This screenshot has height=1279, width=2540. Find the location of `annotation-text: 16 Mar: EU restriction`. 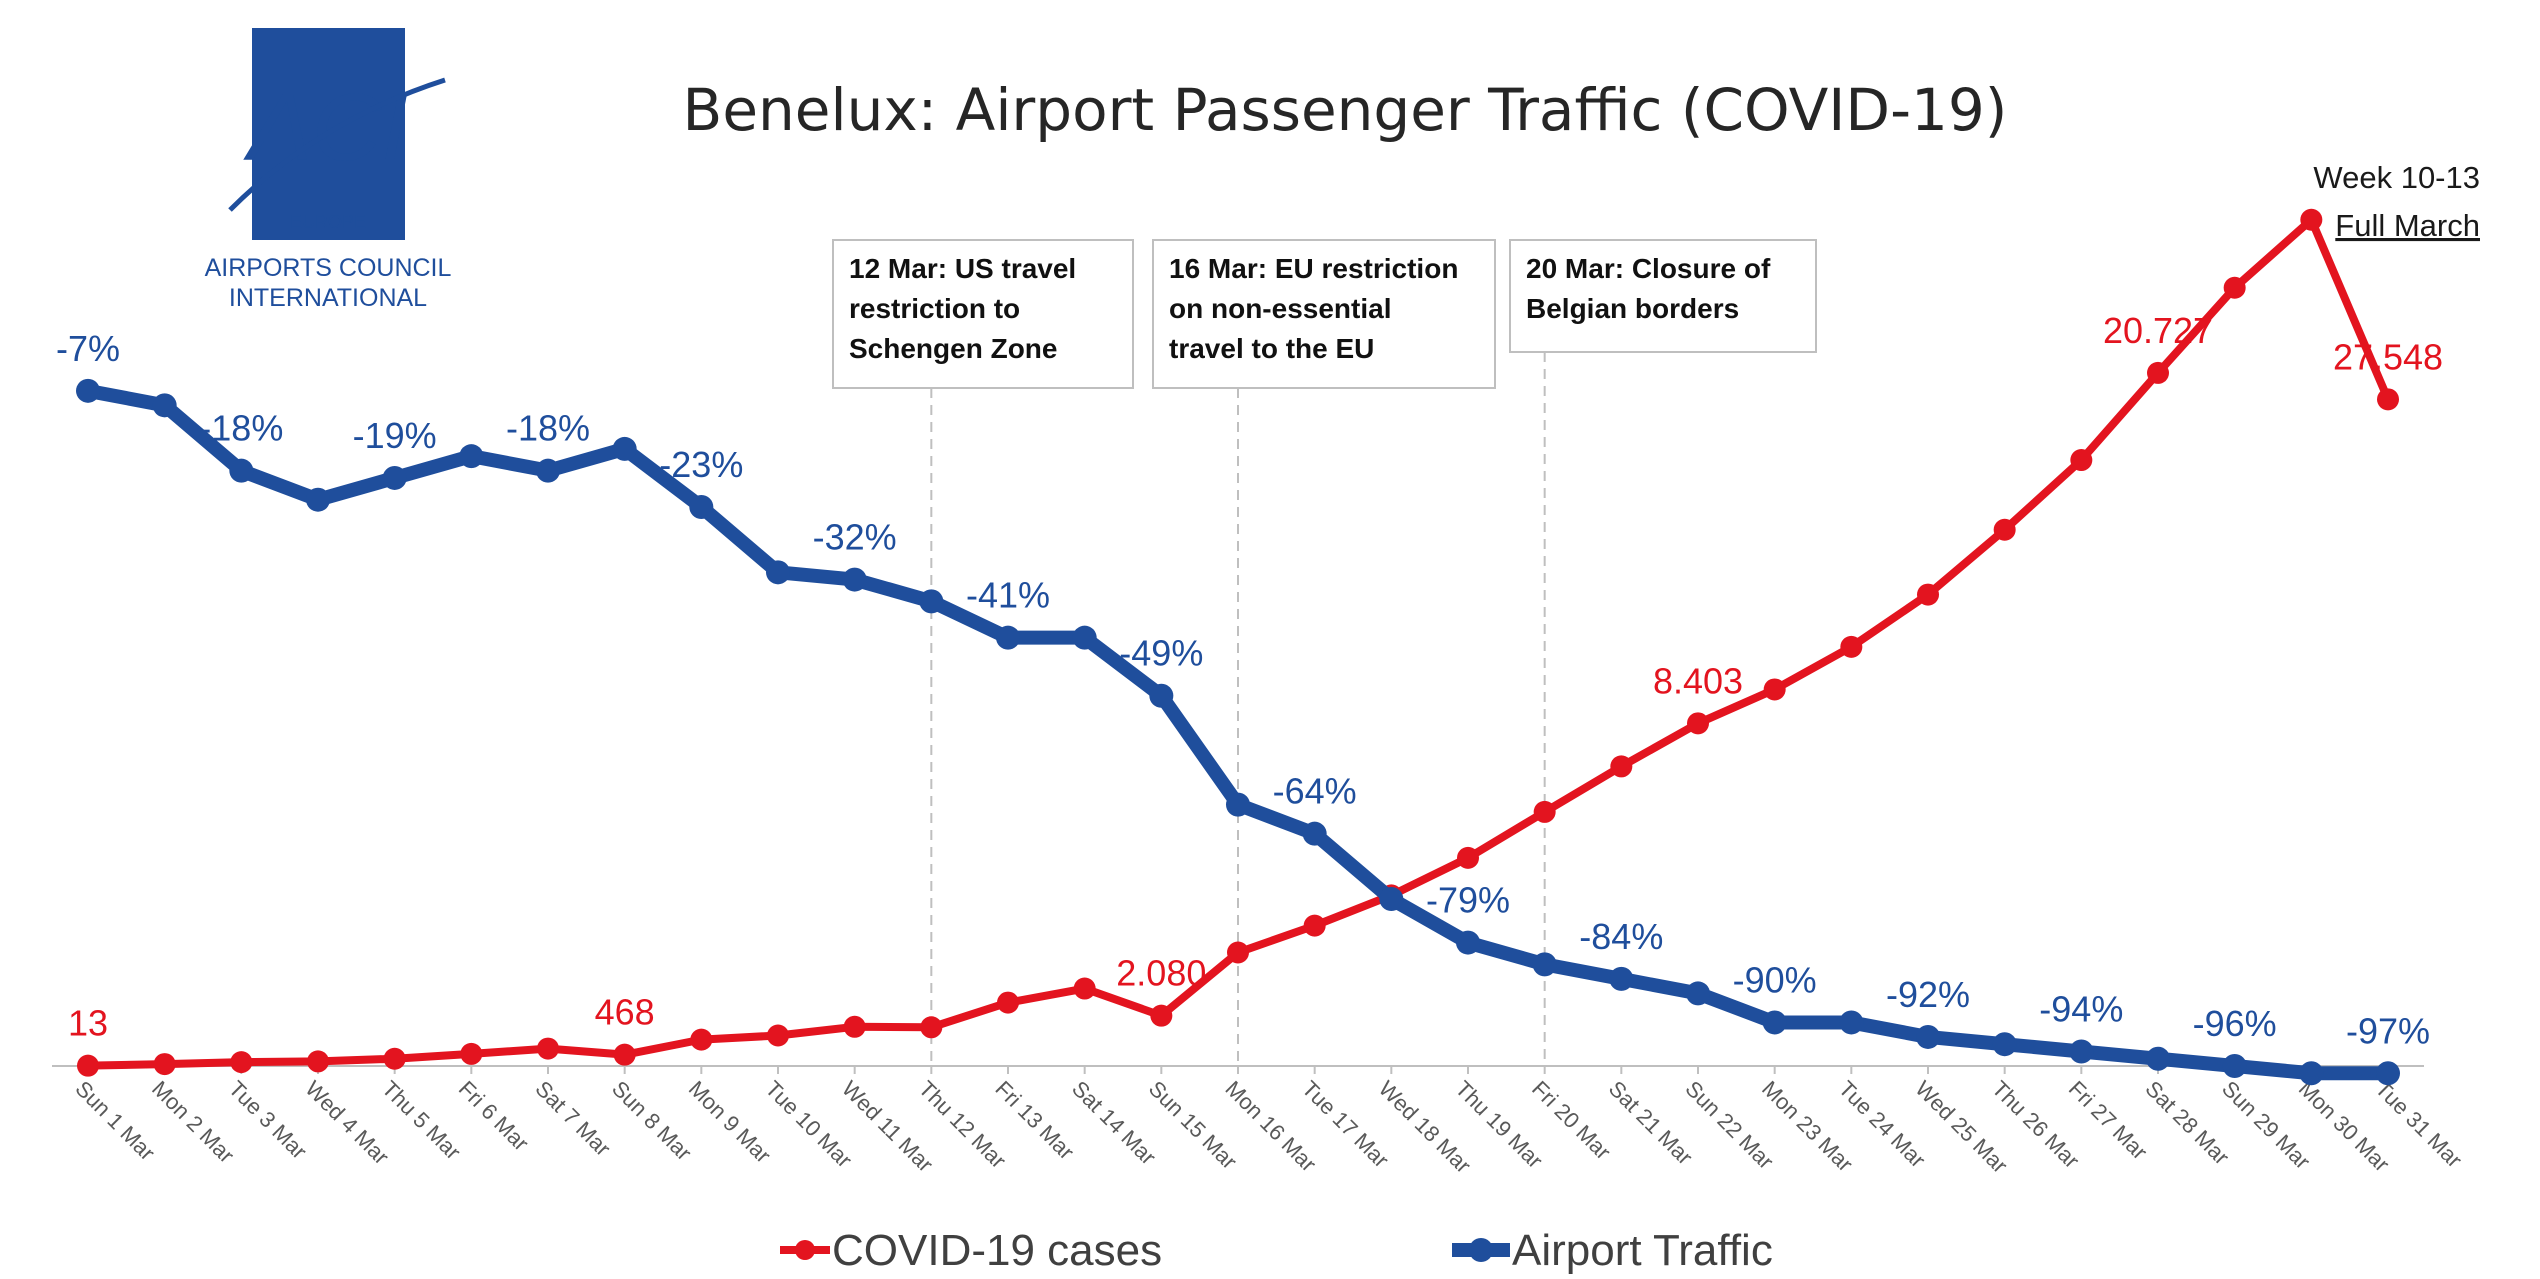

annotation-text: 16 Mar: EU restriction is located at coordinates (1313, 268).